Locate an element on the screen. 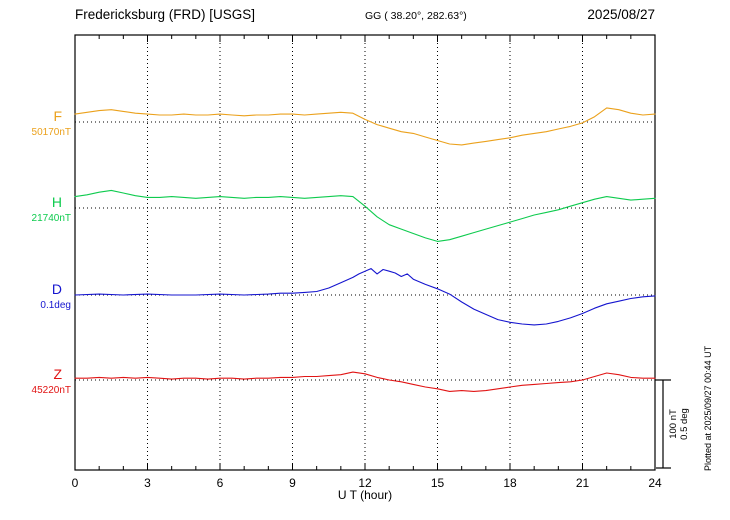 This screenshot has height=520, width=730. observation-date: 2025/08/27 is located at coordinates (621, 14).